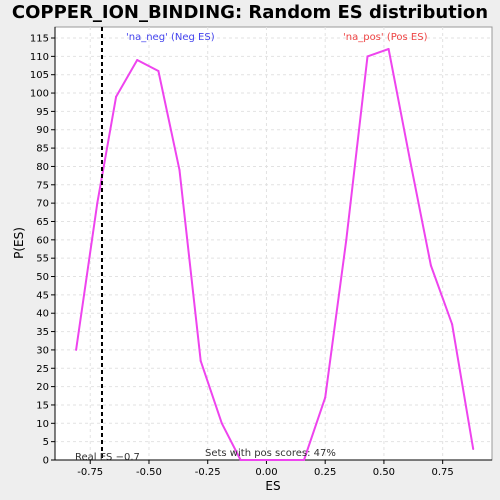 The height and width of the screenshot is (500, 500). Describe the element at coordinates (42, 130) in the screenshot. I see `y-tick-label: 90` at that location.